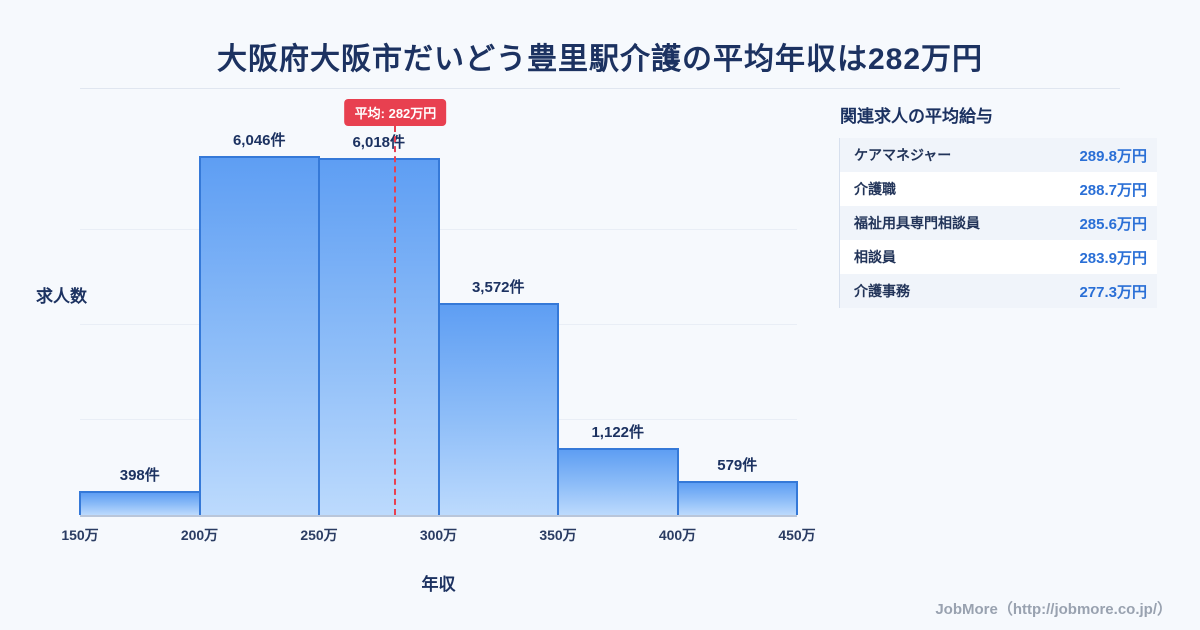  I want to click on related-job-row: 介護事務 277.3万円, so click(998, 291).